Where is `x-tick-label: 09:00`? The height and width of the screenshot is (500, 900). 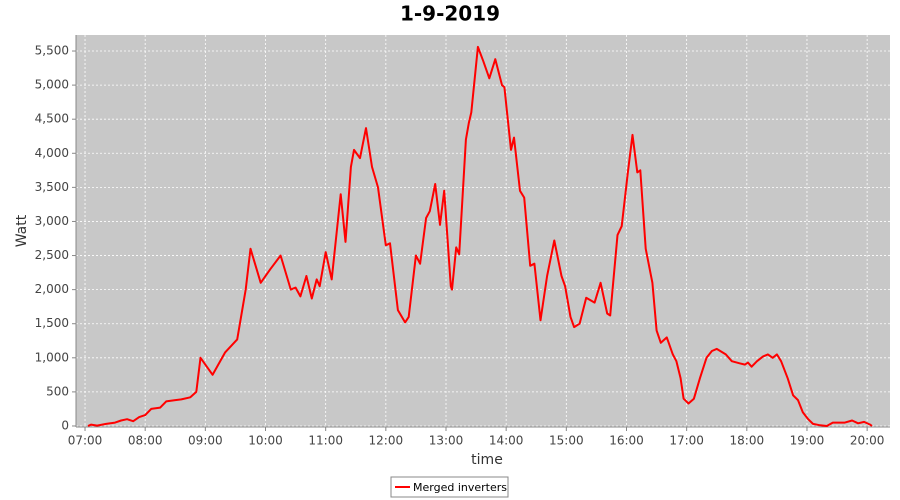 x-tick-label: 09:00 is located at coordinates (205, 441).